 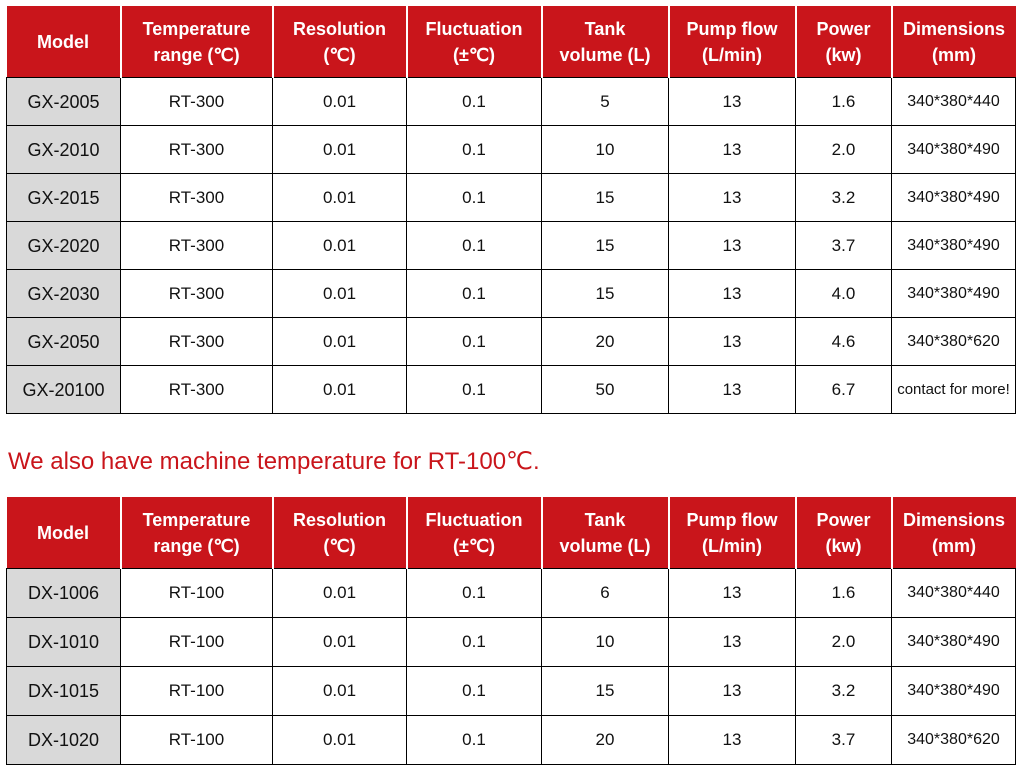 What do you see at coordinates (953, 101) in the screenshot?
I see `dimensions-cell: 340*380*440` at bounding box center [953, 101].